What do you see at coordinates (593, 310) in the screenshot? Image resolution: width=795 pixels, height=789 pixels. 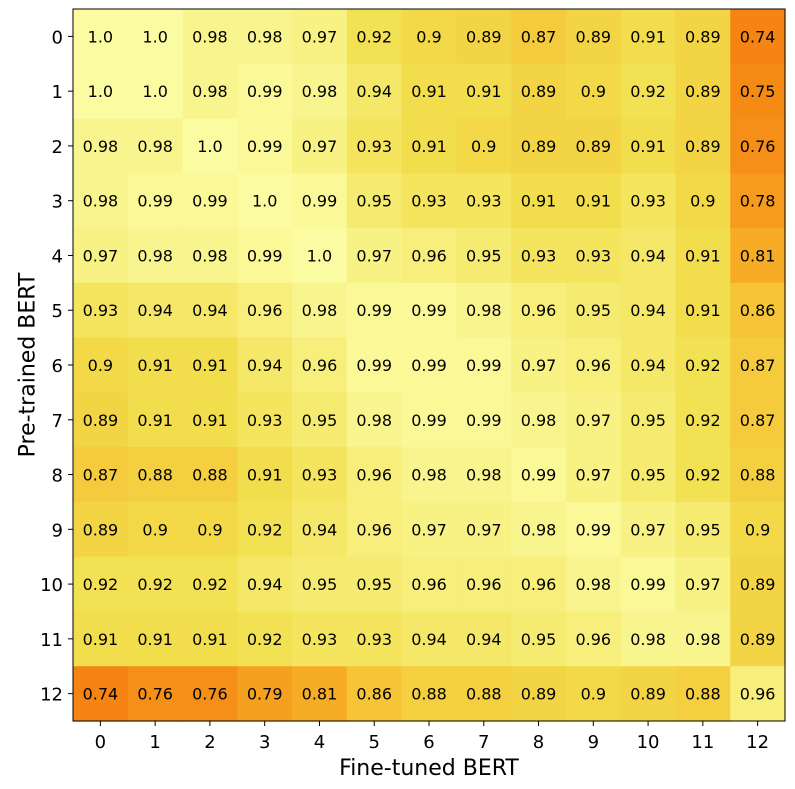 I see `cell-value-label-5-9: 0.95` at bounding box center [593, 310].